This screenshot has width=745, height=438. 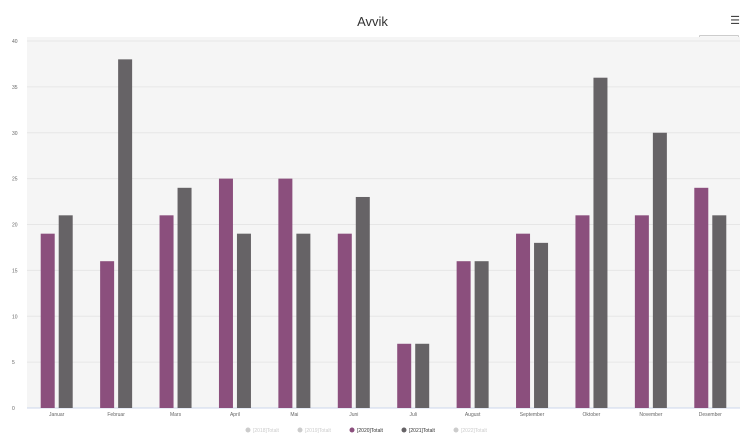 I want to click on bar-2020totalt-juni, so click(x=344, y=320).